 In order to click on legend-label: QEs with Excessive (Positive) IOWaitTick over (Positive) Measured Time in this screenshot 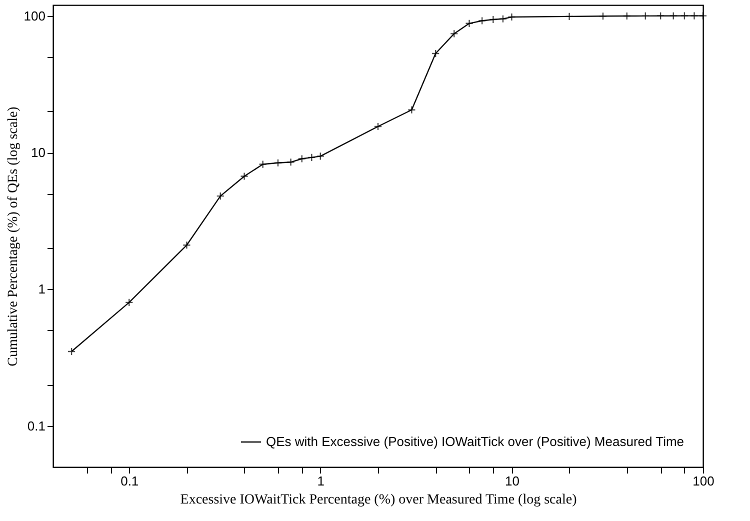, I will do `click(475, 441)`.